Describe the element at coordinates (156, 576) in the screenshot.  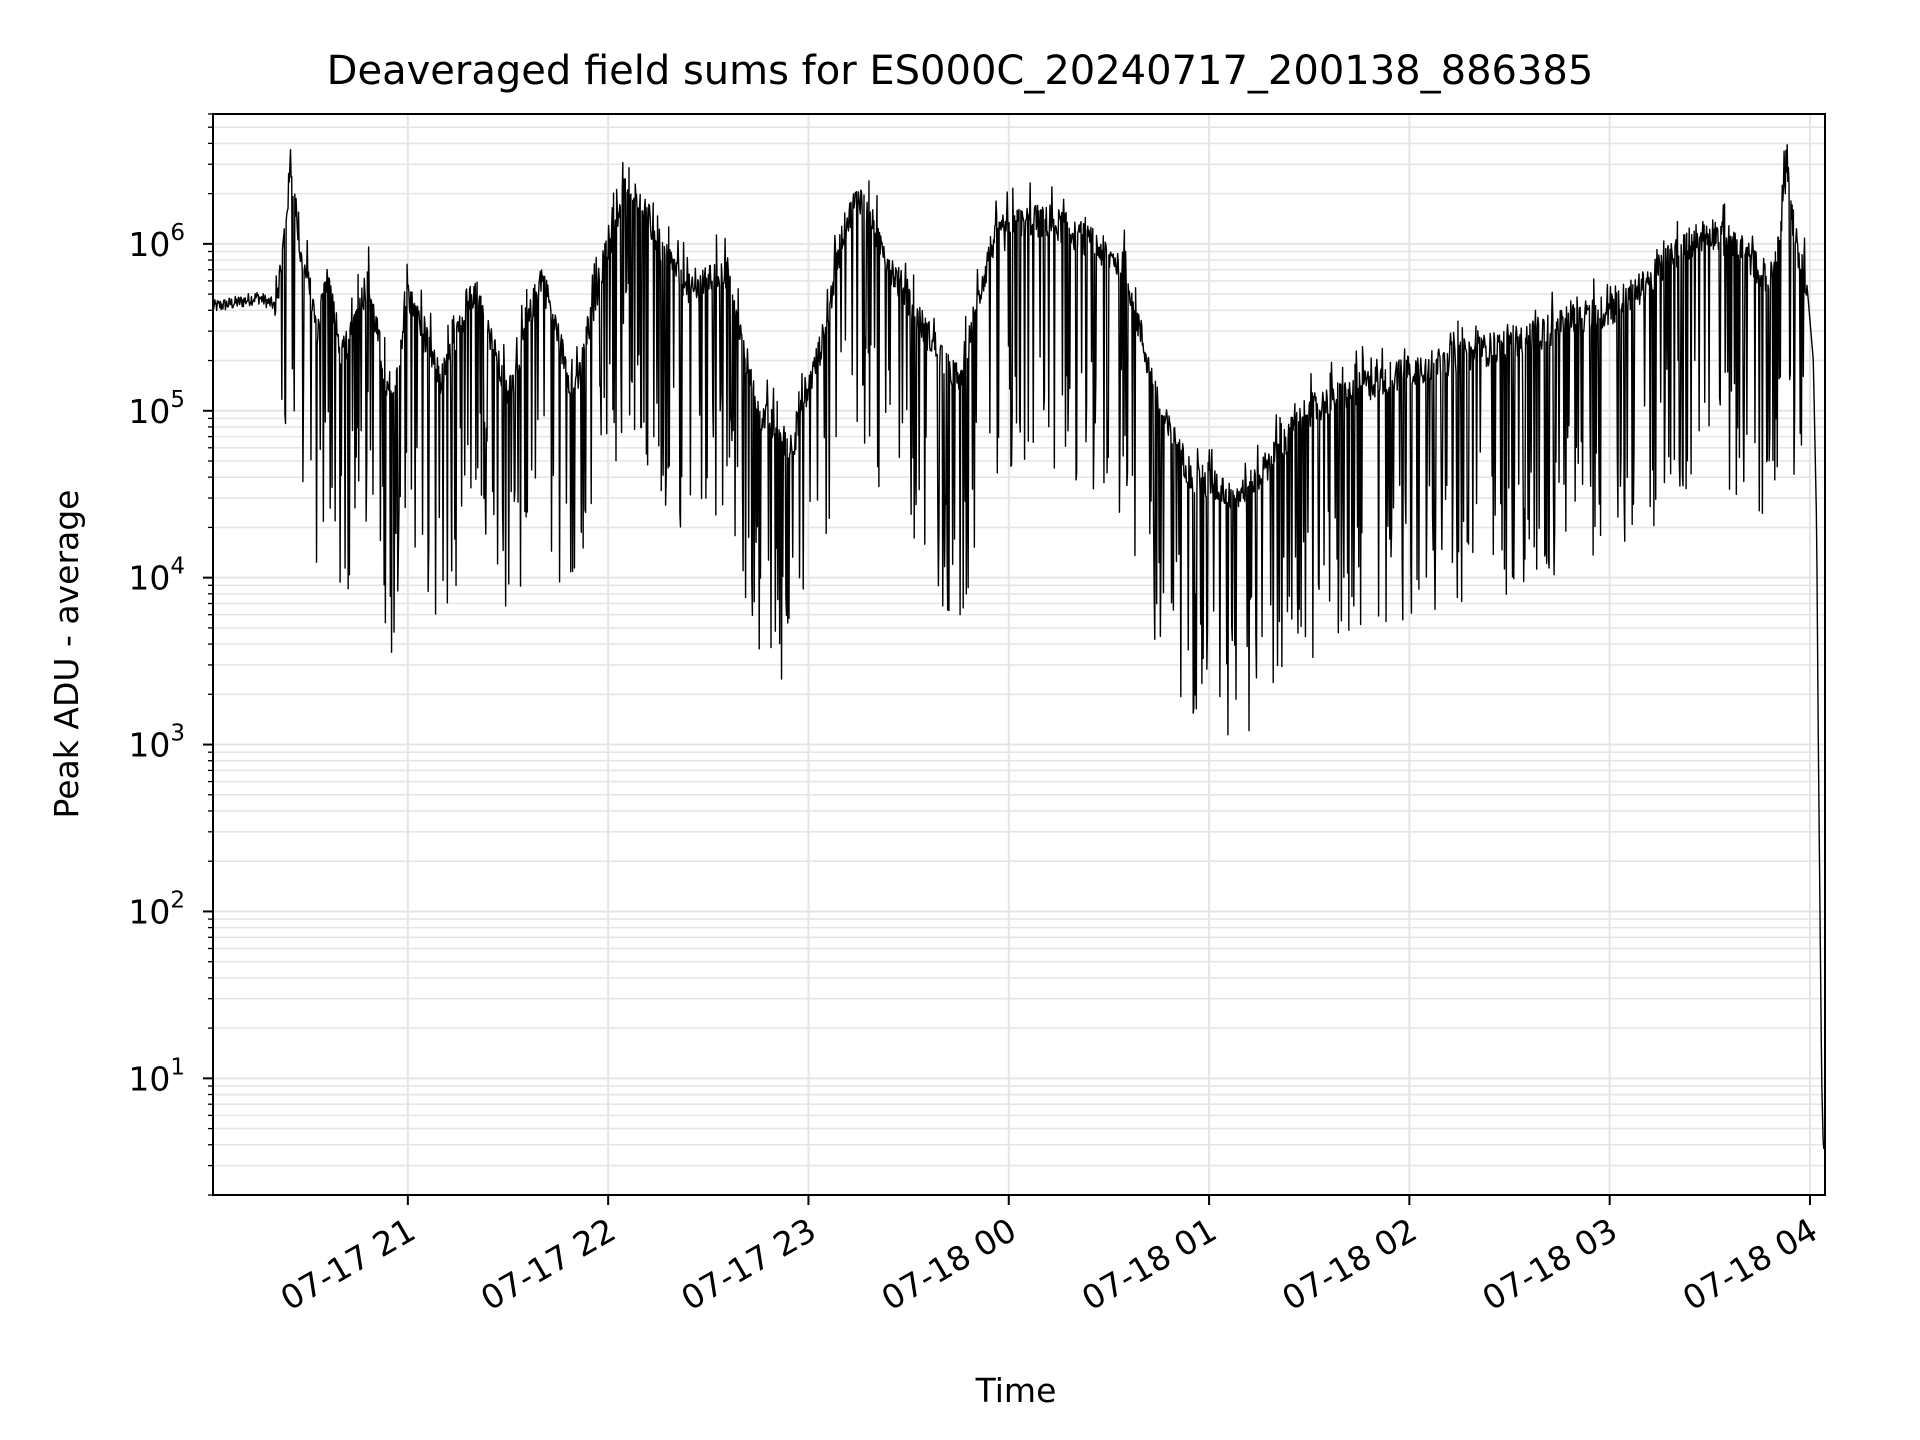
I see `y-tick-label: 10⁴` at that location.